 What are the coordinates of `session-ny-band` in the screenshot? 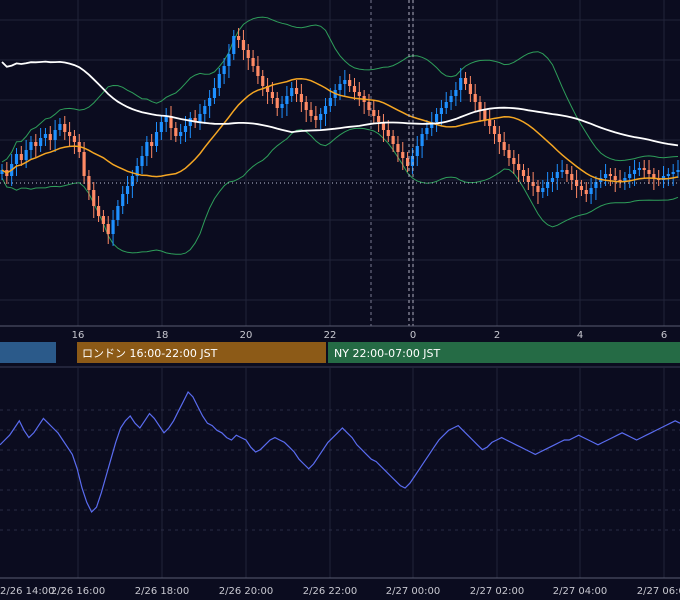 It's located at (504, 352).